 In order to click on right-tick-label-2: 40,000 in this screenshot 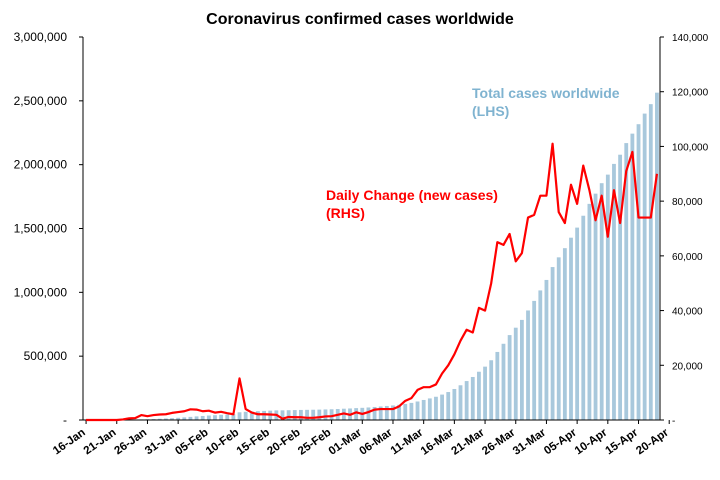, I will do `click(687, 312)`.